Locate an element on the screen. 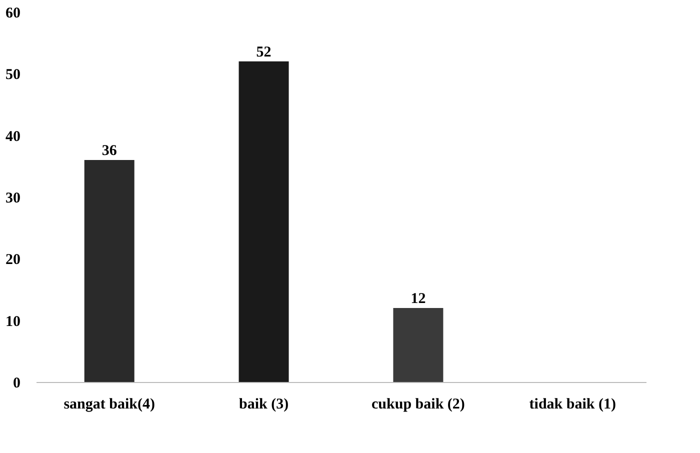  y-tick-label: 20 is located at coordinates (13, 260).